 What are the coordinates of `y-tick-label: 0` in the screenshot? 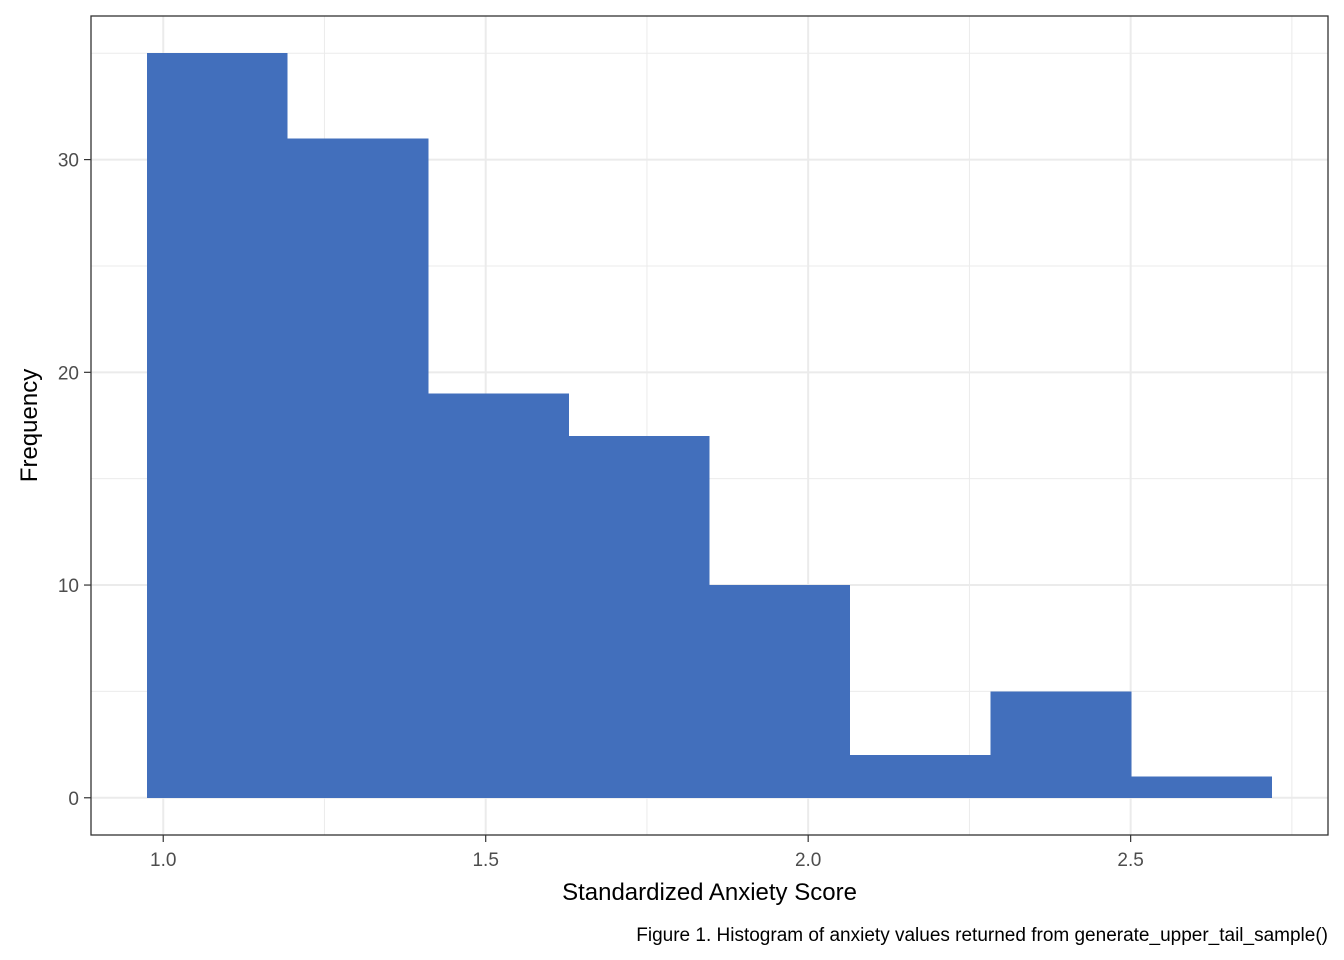 It's located at (73, 799).